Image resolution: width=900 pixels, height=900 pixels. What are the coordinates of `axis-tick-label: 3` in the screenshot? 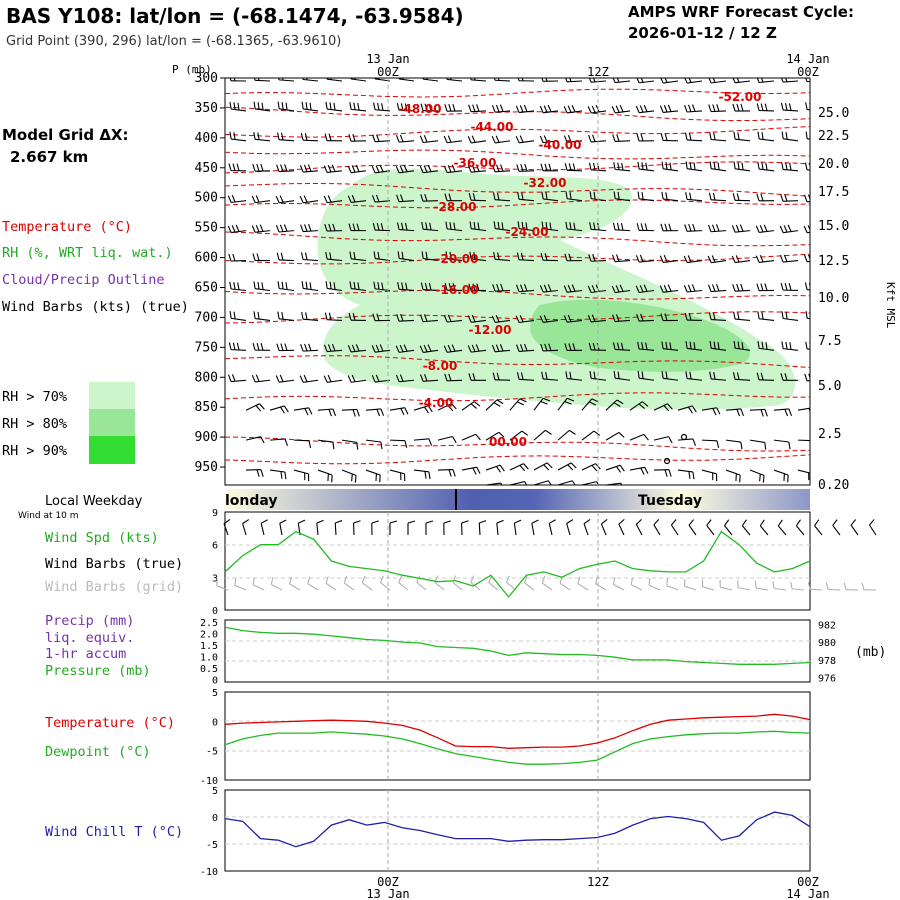 It's located at (215, 578).